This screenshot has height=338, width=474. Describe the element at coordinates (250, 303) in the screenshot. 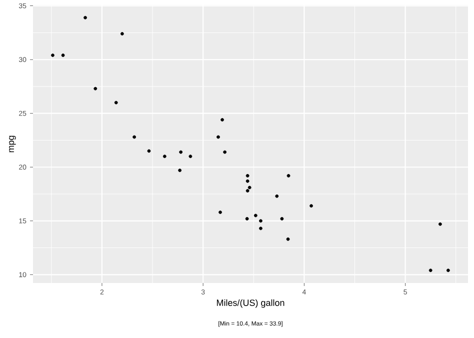

I see `x-axis-title: Miles/(US) gallon` at that location.